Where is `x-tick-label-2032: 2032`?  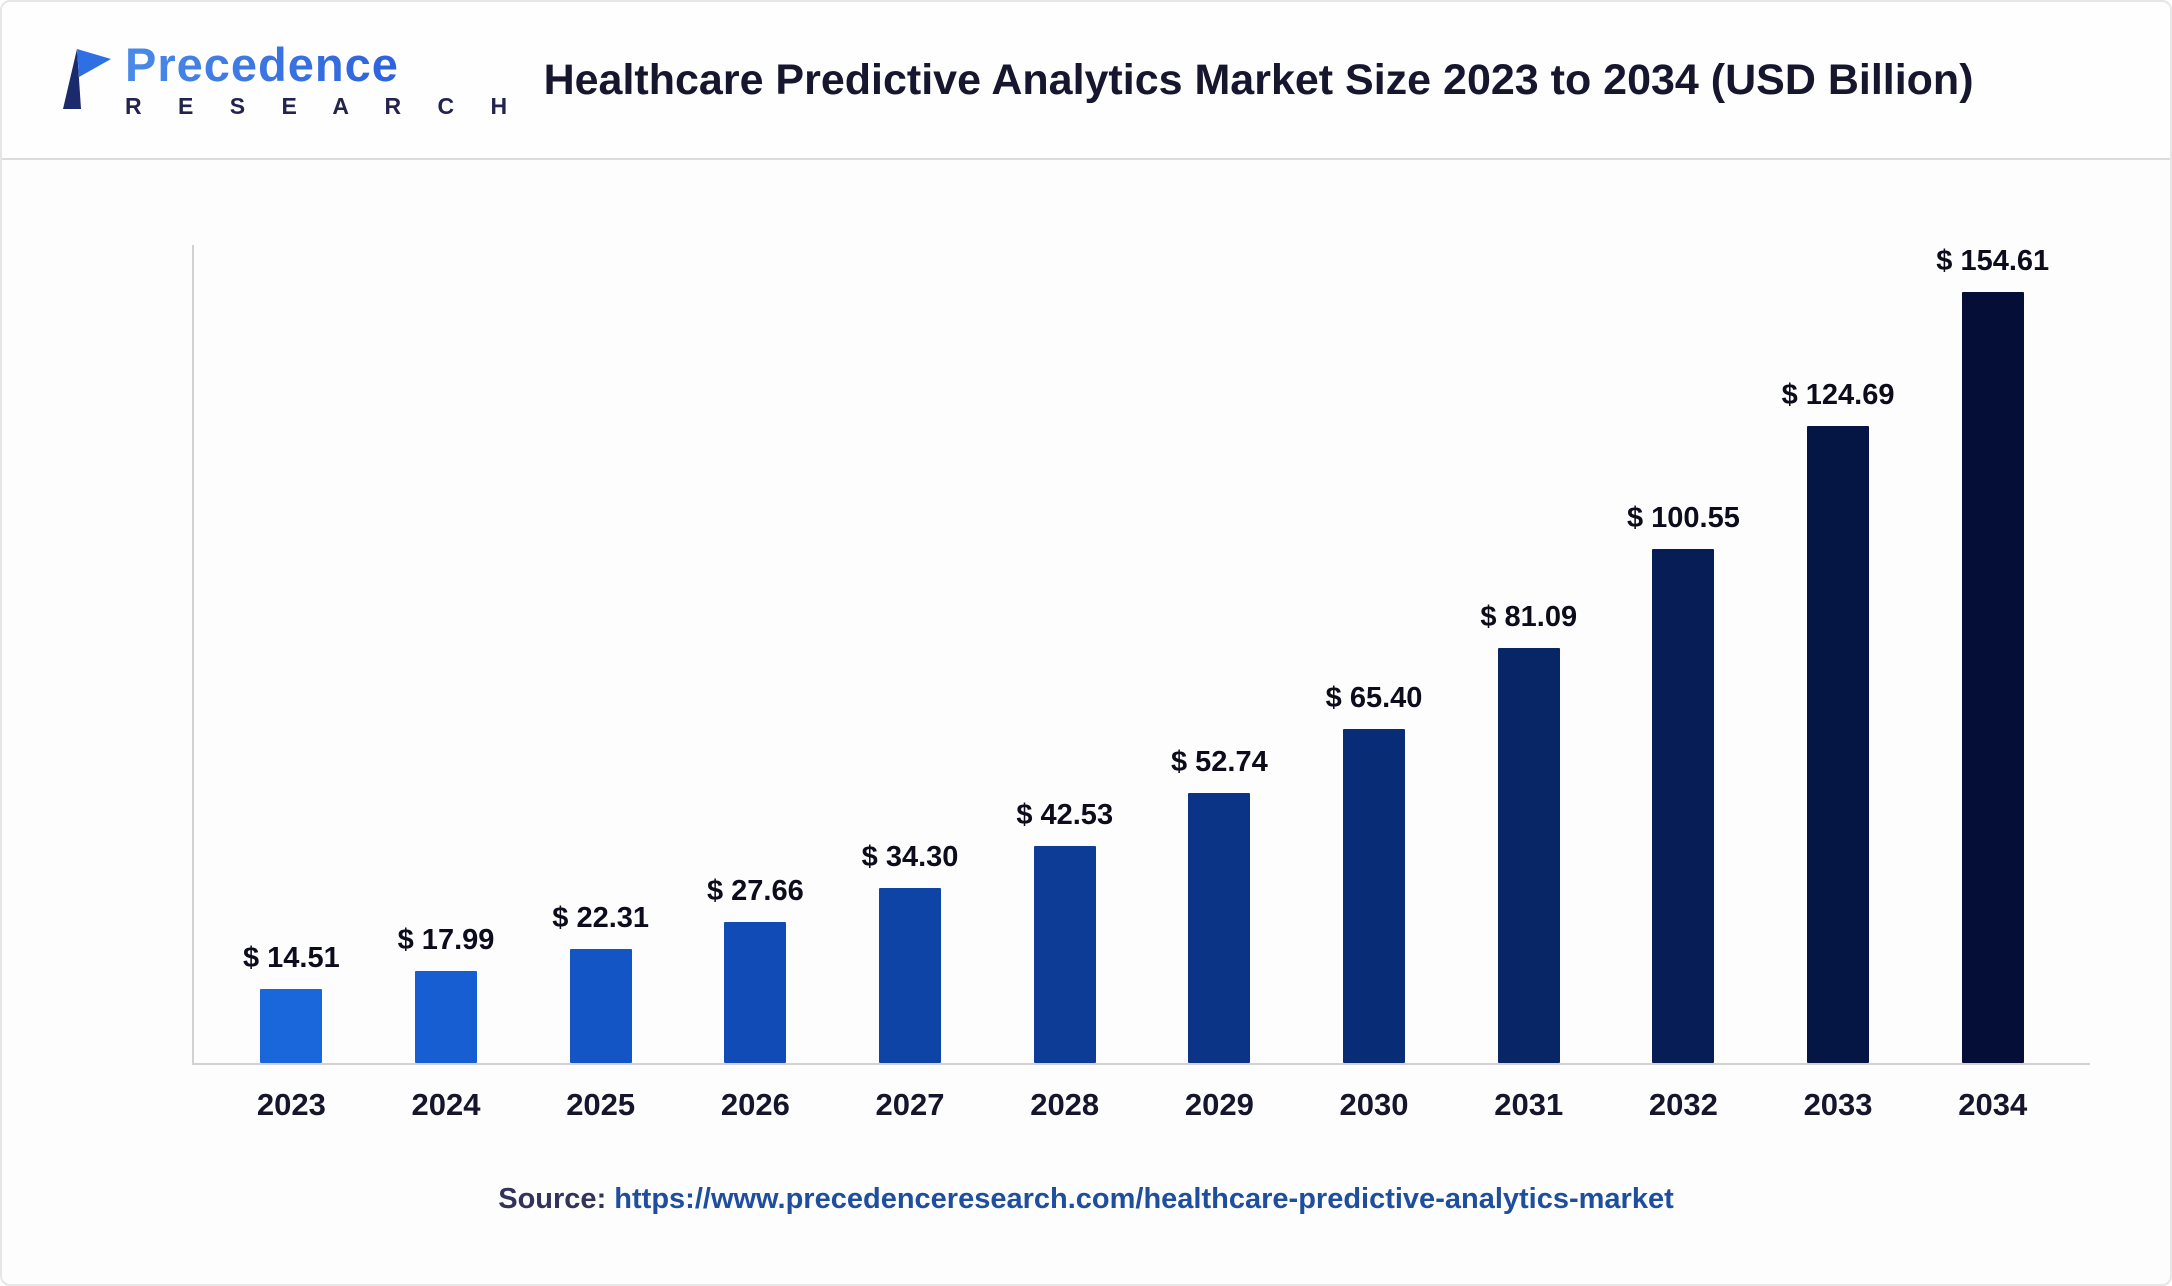 x-tick-label-2032: 2032 is located at coordinates (1683, 1104).